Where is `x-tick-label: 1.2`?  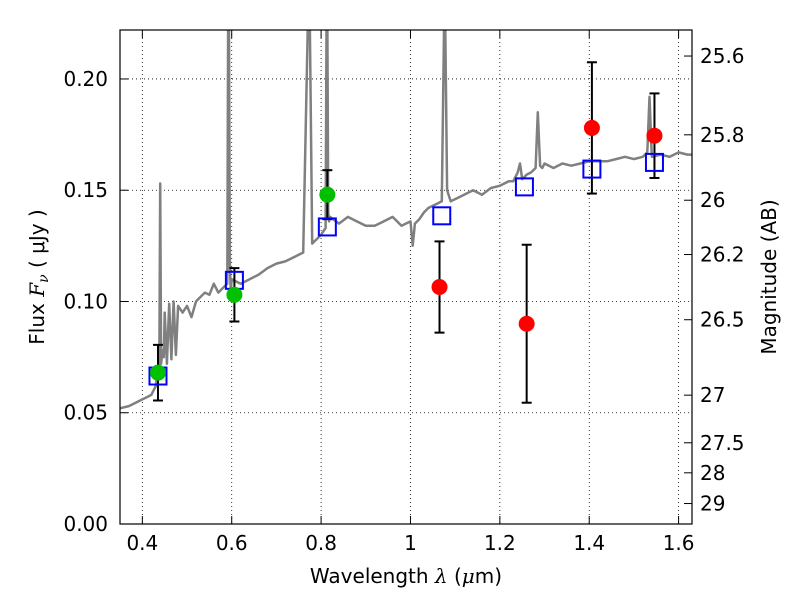 x-tick-label: 1.2 is located at coordinates (500, 543).